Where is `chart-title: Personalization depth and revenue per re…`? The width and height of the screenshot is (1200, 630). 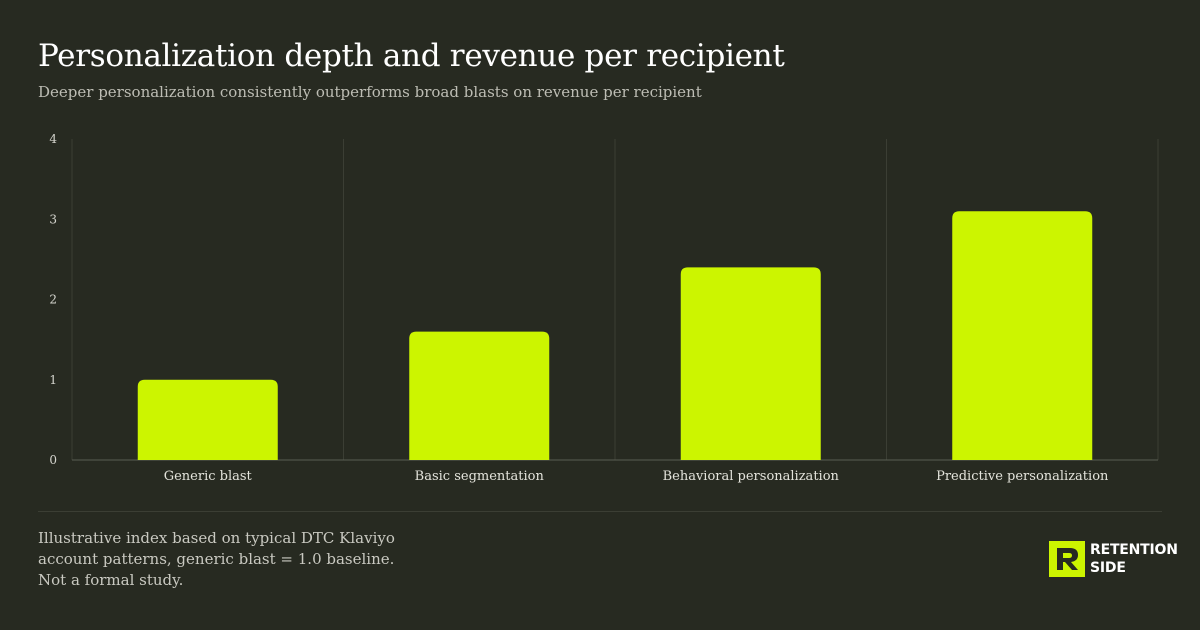
chart-title: Personalization depth and revenue per re… is located at coordinates (411, 56).